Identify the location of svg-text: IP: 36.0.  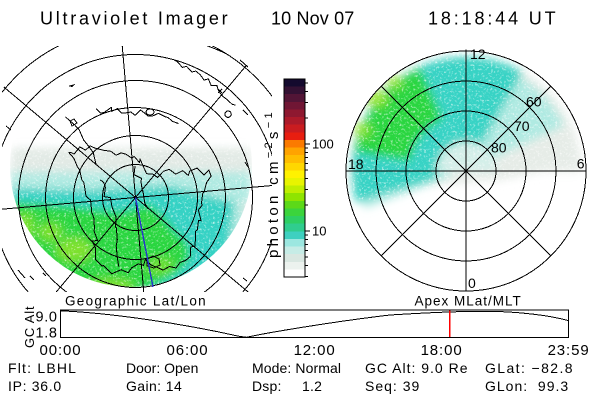
(35, 386).